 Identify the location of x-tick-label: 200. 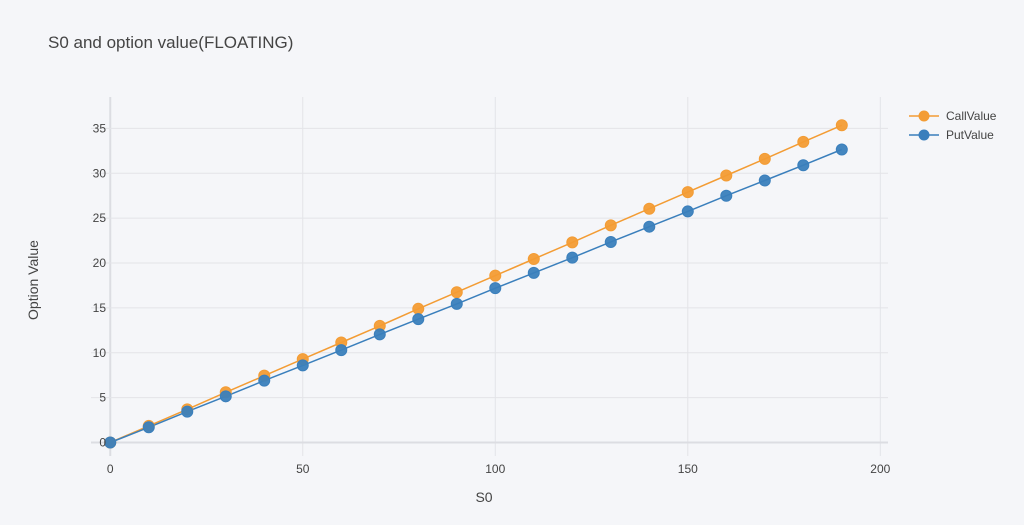
(880, 469).